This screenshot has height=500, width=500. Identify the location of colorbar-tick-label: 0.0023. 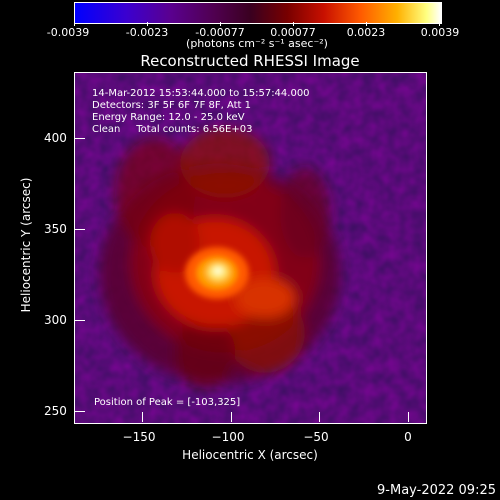
(366, 32).